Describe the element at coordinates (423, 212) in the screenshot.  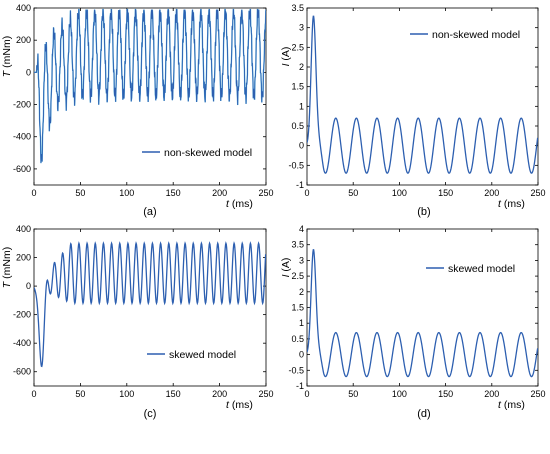
I see `panel-caption: (b)` at that location.